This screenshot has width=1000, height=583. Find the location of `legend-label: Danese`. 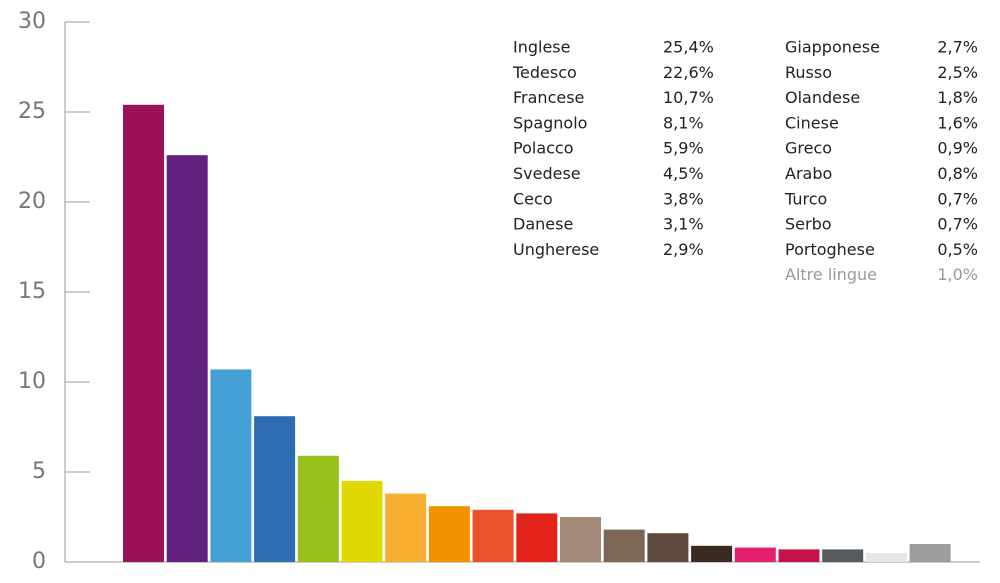

legend-label: Danese is located at coordinates (543, 224).